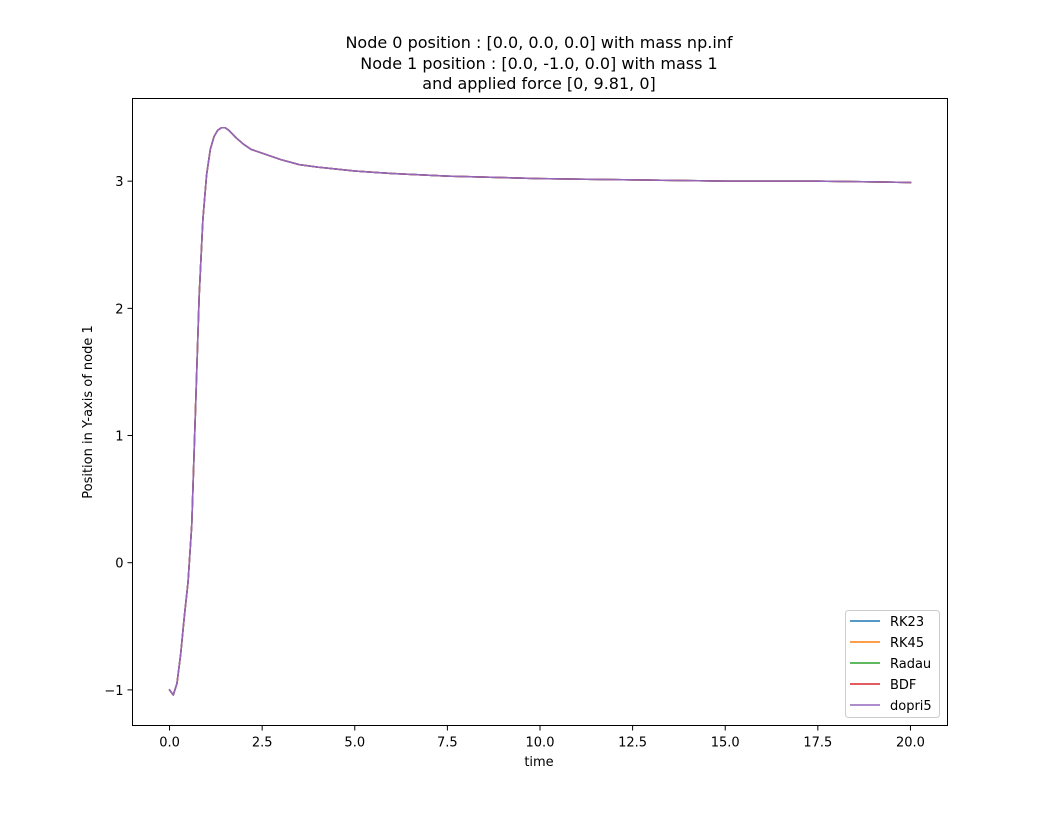 Image resolution: width=1052 pixels, height=815 pixels. I want to click on y-tick-label: 2, so click(119, 309).